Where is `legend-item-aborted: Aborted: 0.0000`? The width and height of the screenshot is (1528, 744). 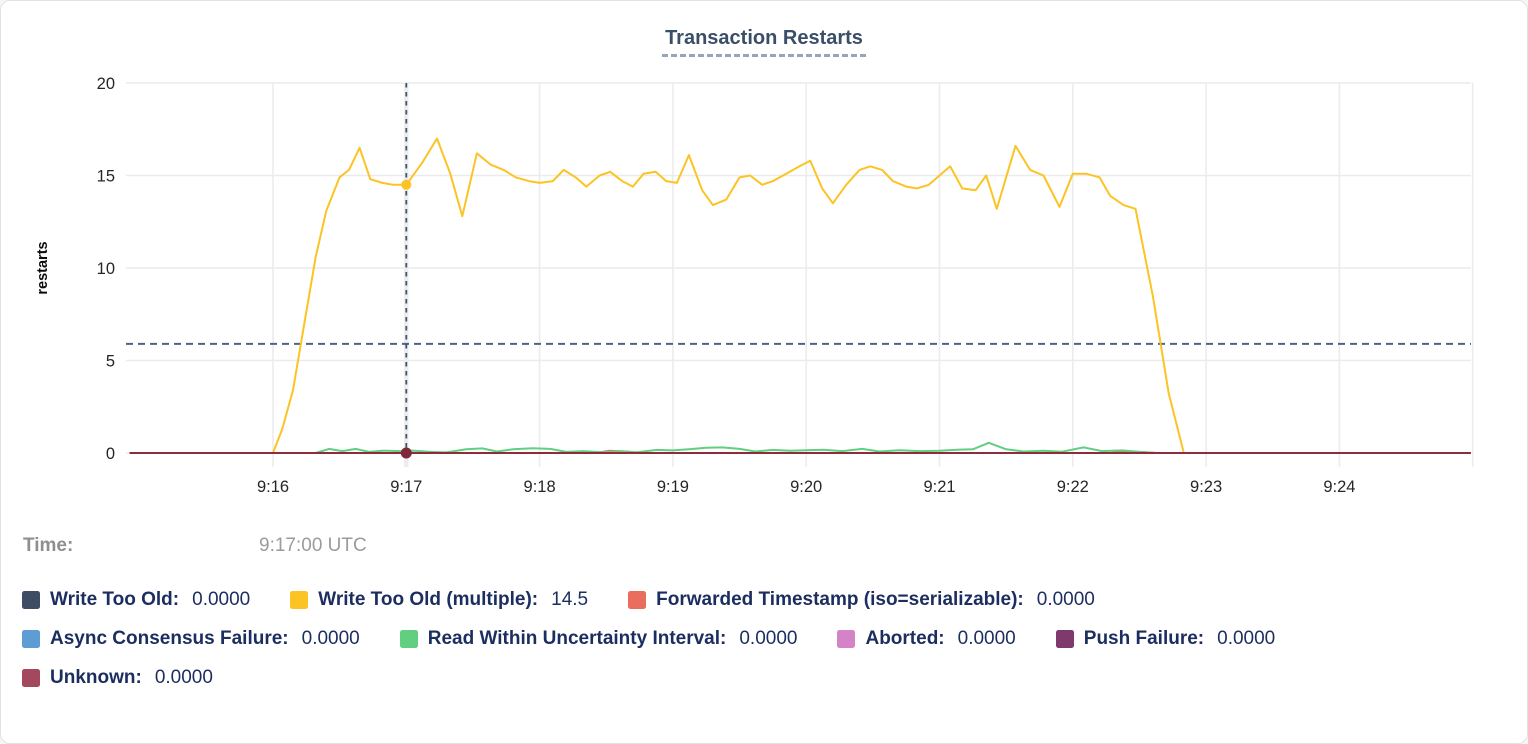 legend-item-aborted: Aborted: 0.0000 is located at coordinates (926, 639).